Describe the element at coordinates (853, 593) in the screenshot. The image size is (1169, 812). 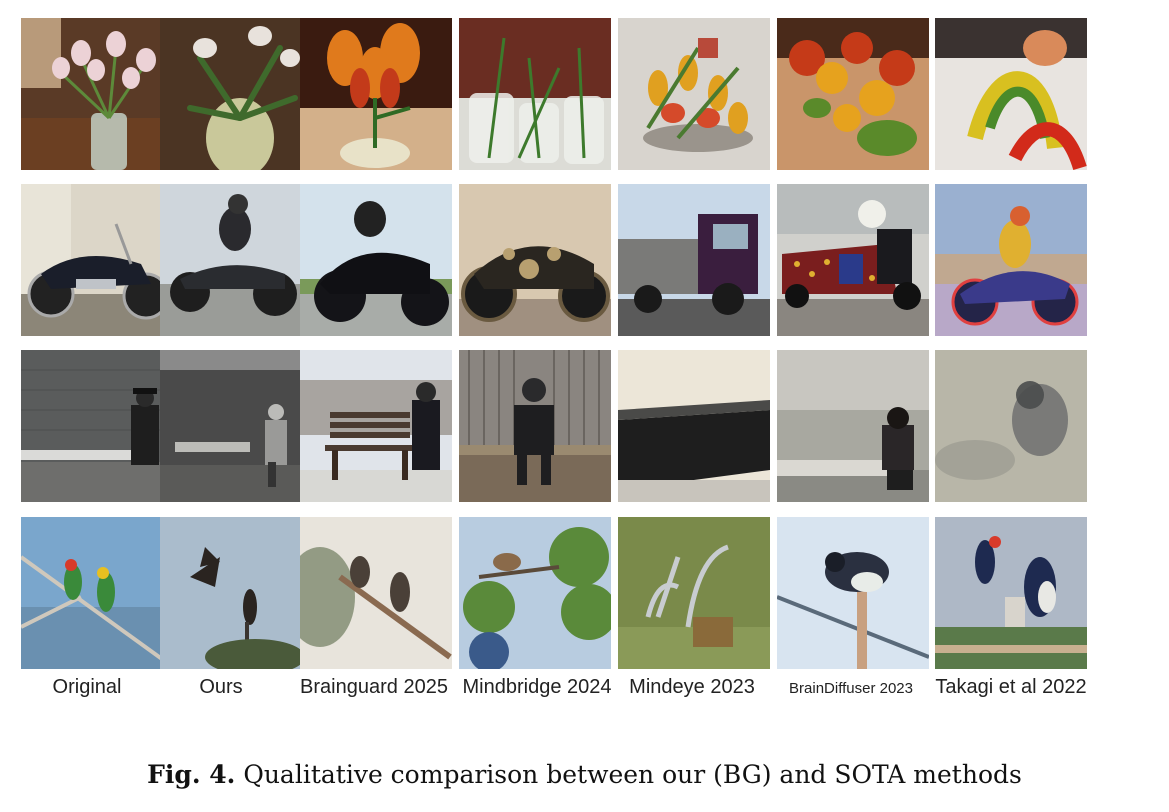
I see `bird-on-pole-image` at that location.